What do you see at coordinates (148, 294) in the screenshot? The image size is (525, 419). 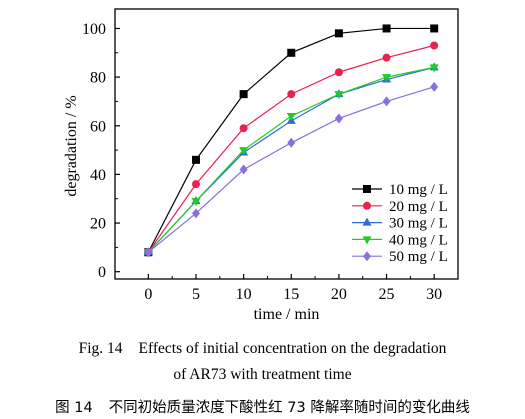 I see `x-tick-label: 0` at bounding box center [148, 294].